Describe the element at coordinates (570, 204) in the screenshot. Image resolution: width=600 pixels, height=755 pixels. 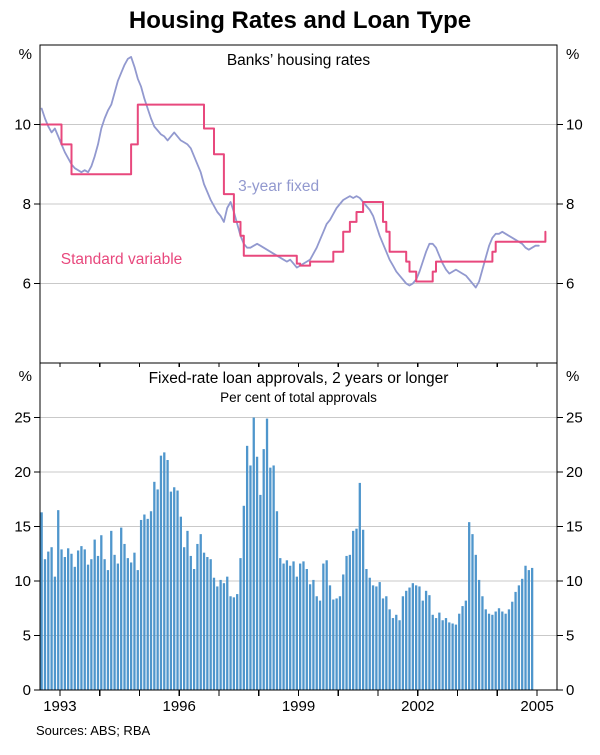
I see `y-tick-label-right: 8` at that location.